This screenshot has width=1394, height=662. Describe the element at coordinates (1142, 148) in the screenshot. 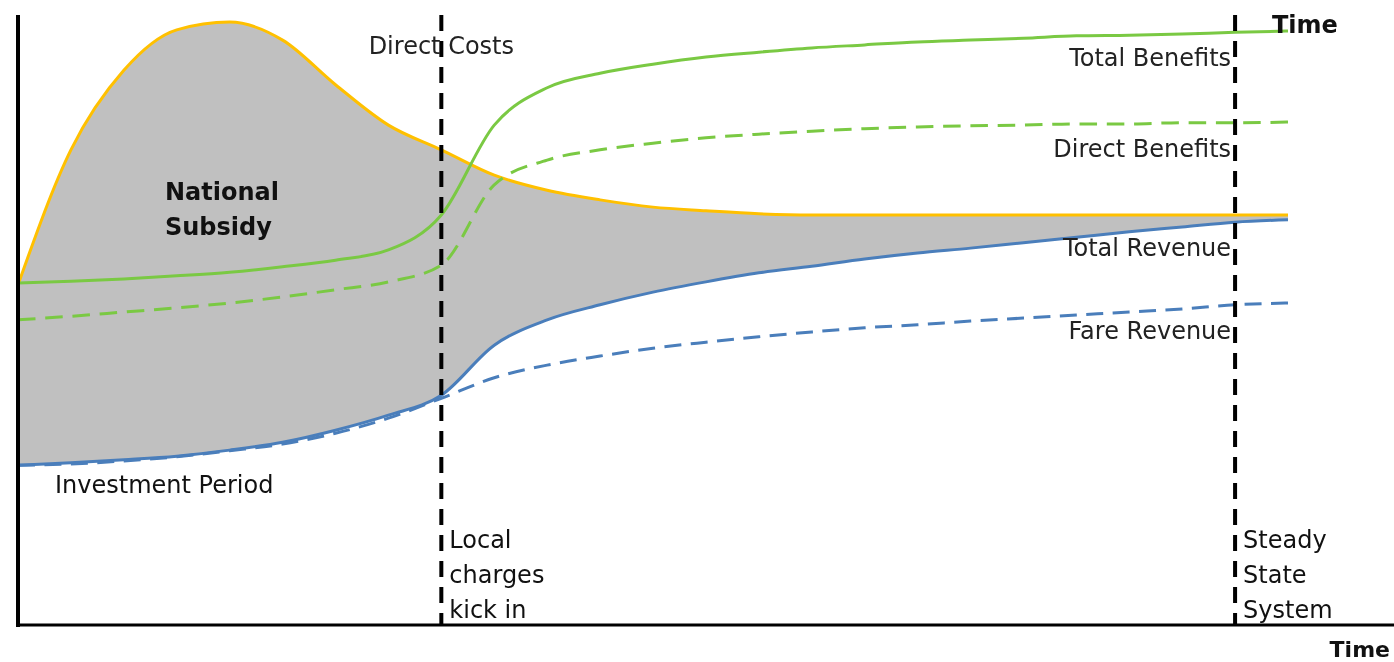

I see `series-label: Direct Benefits` at that location.